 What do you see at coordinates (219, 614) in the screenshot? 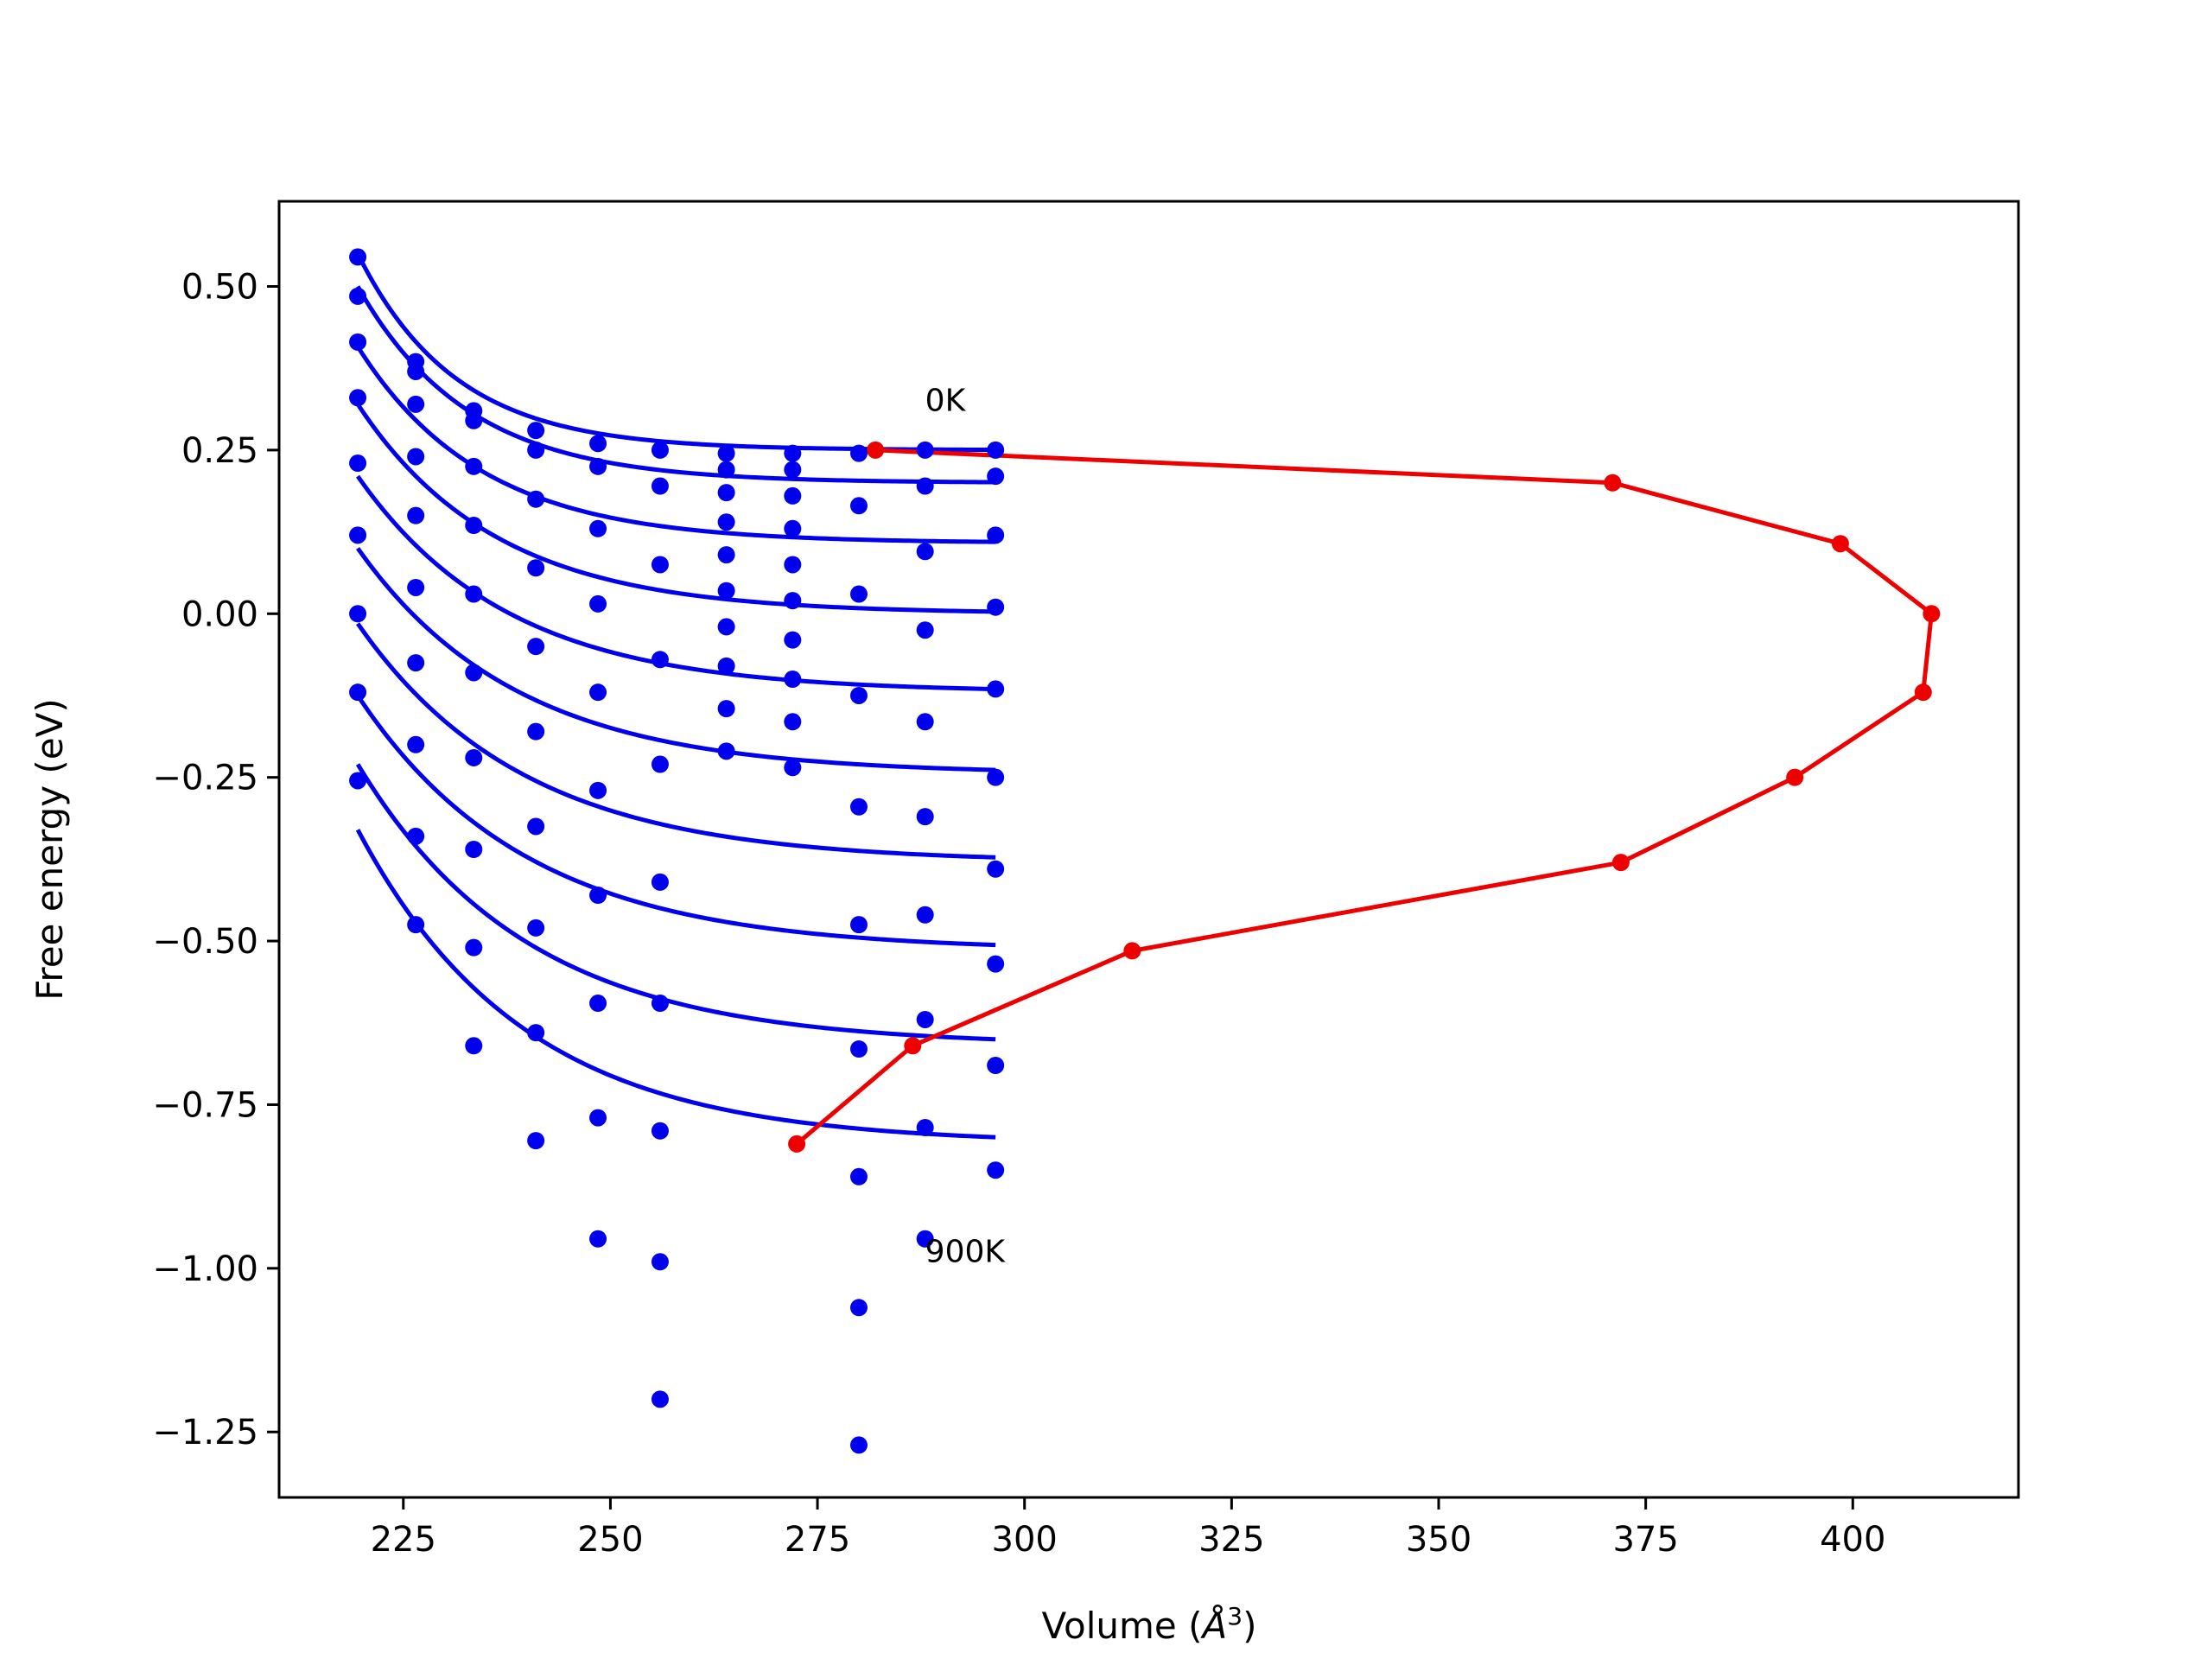
I see `y-tick-label: 0.00` at bounding box center [219, 614].